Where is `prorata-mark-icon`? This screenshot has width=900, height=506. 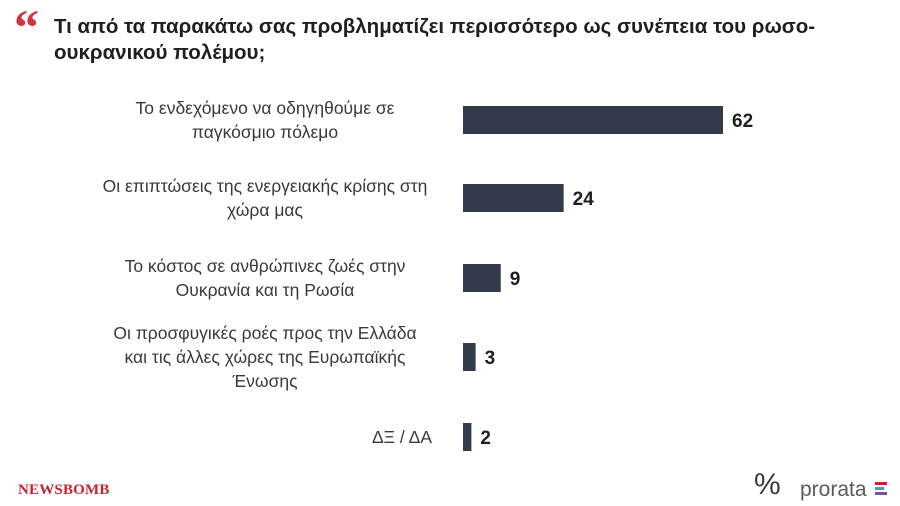 prorata-mark-icon is located at coordinates (882, 490).